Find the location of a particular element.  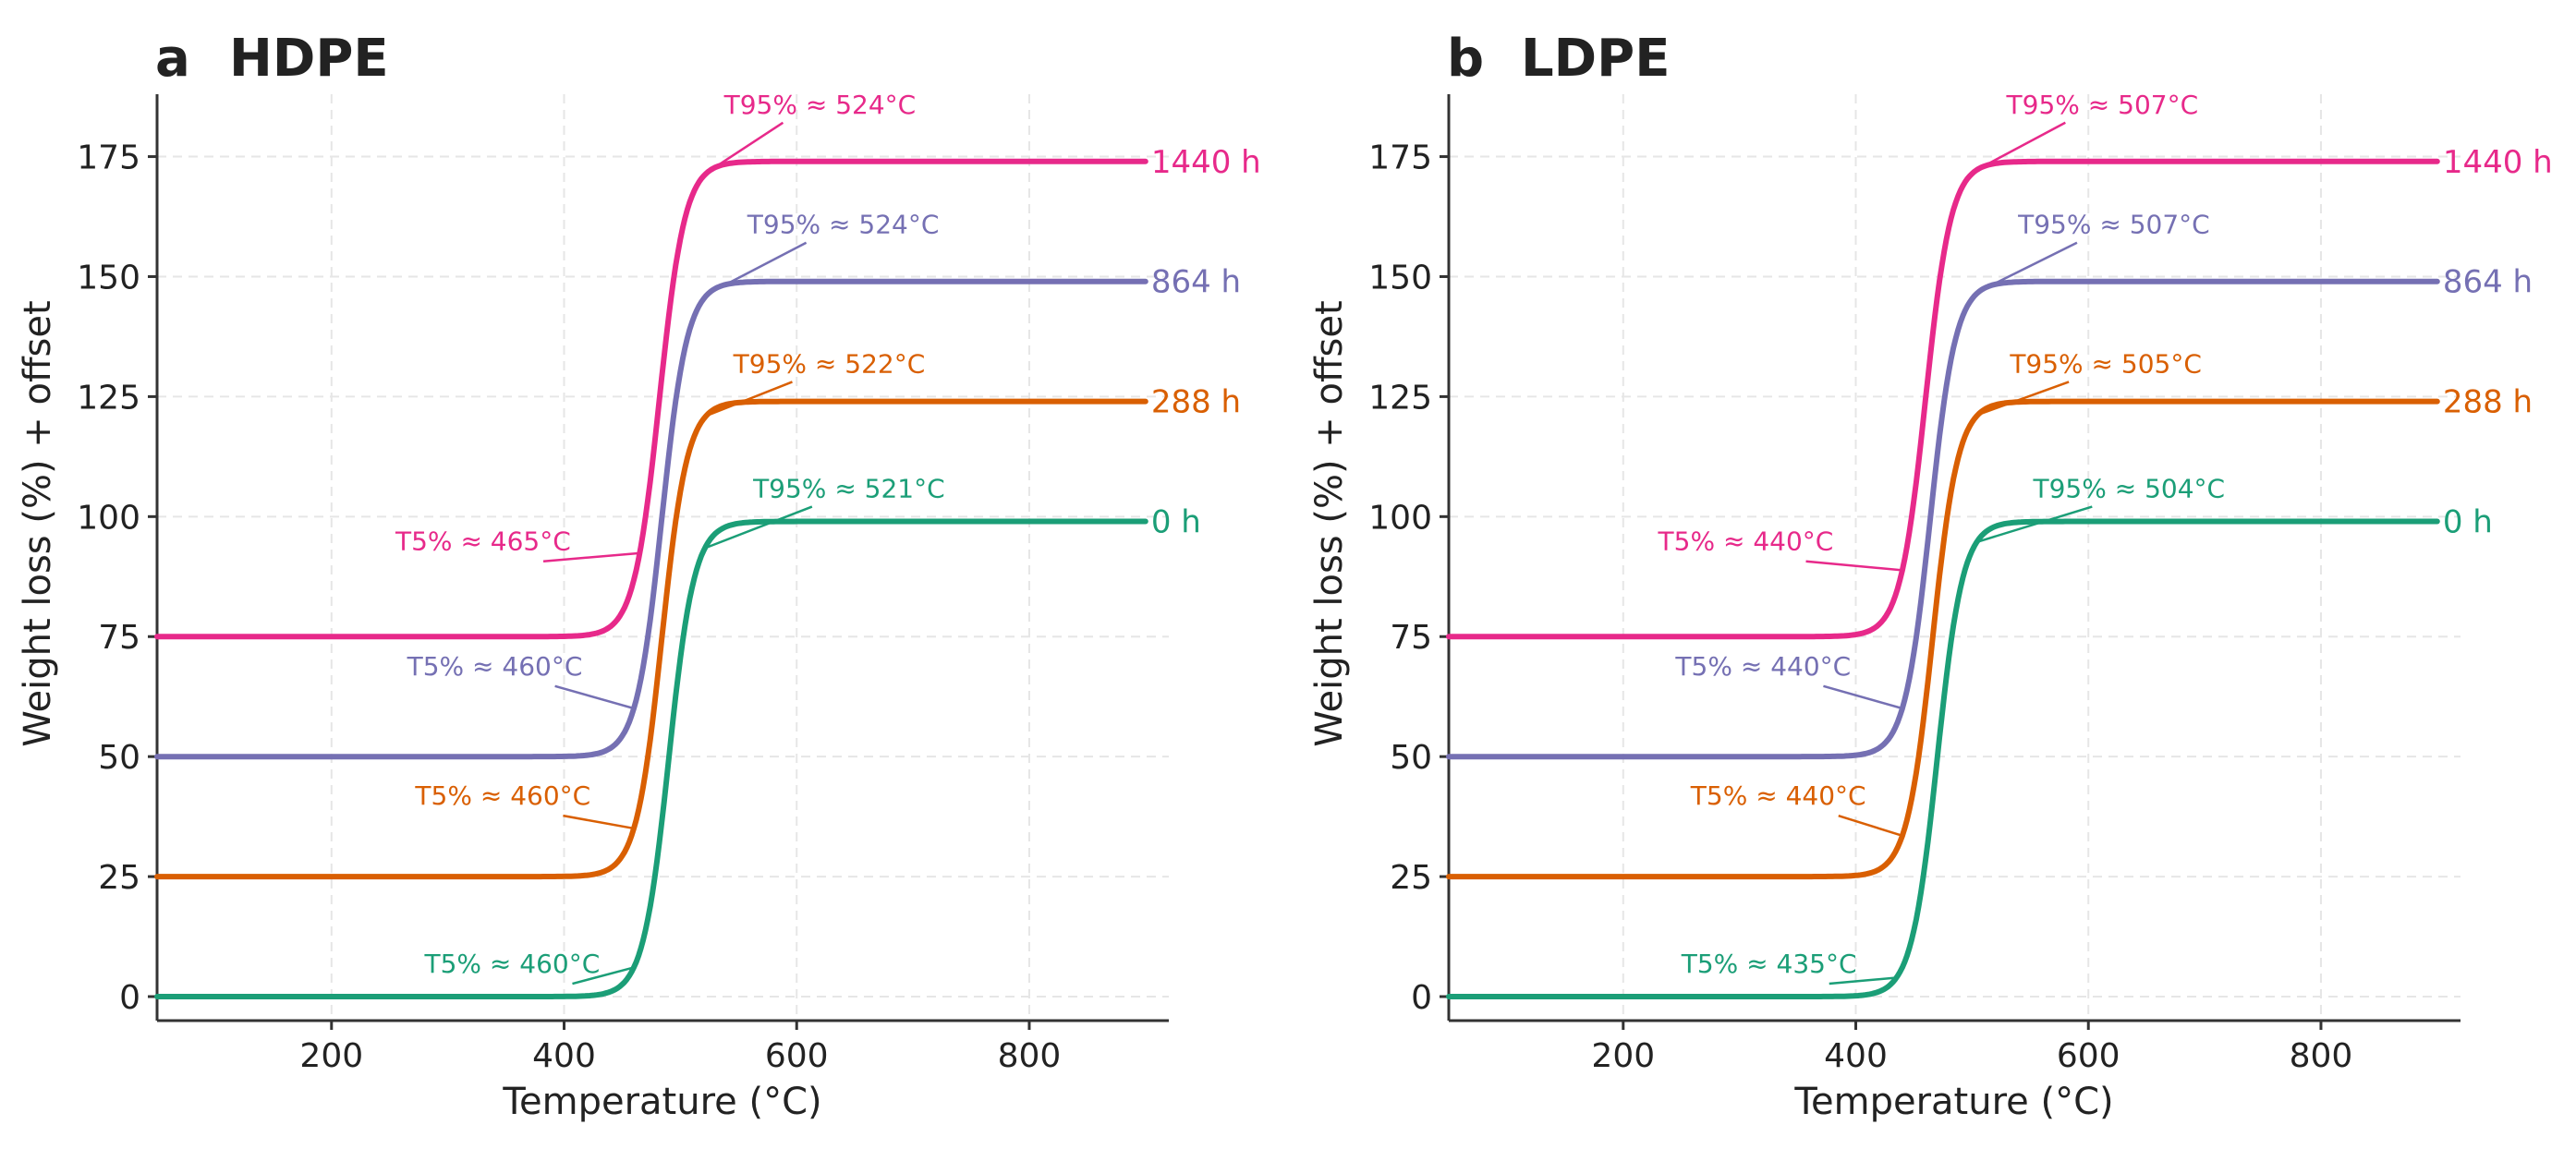

t95-annotation: T95% ≈ 521°C is located at coordinates (848, 489).